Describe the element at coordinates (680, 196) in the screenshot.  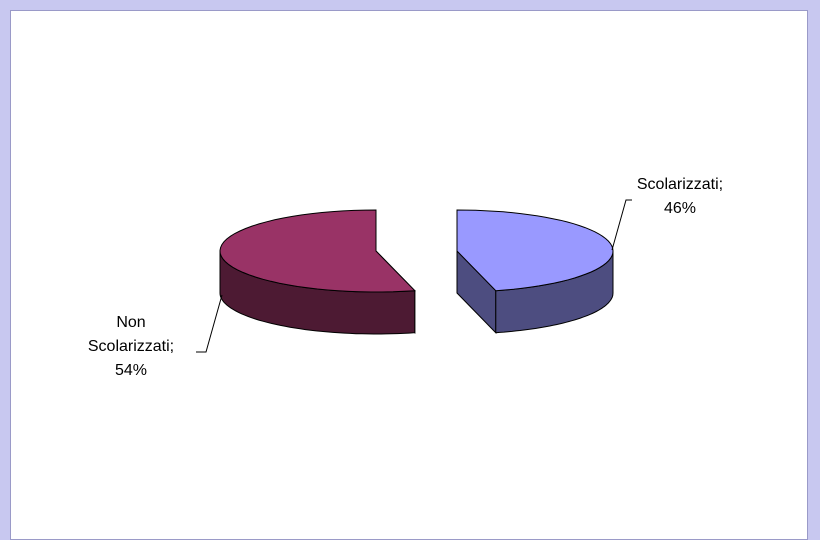
I see `data-label: Scolarizzati; 46%` at that location.